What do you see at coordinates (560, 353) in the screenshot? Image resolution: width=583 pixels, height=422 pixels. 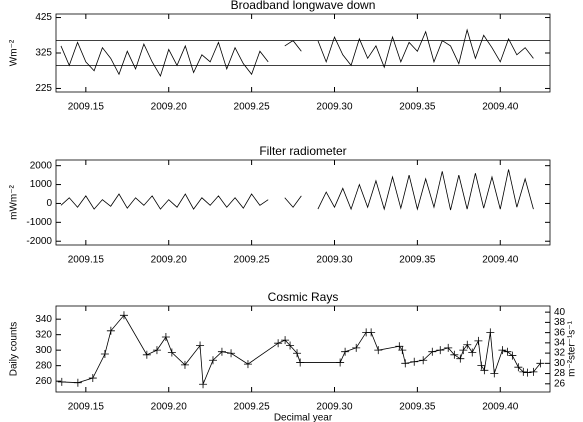 I see `y2-tick-label: 32` at bounding box center [560, 353].